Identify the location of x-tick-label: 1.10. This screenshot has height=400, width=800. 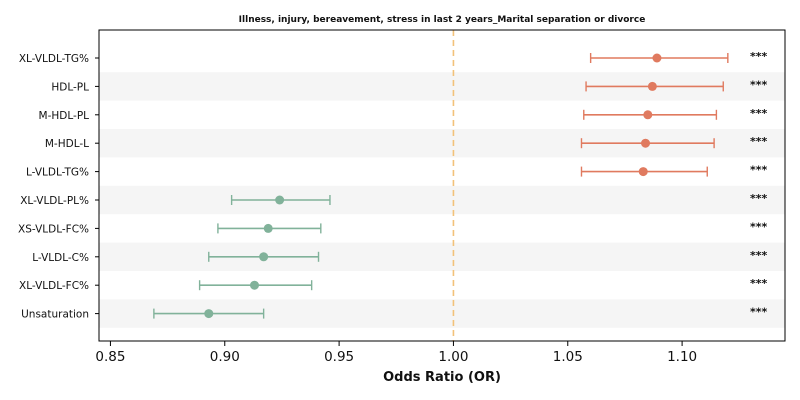
(682, 357).